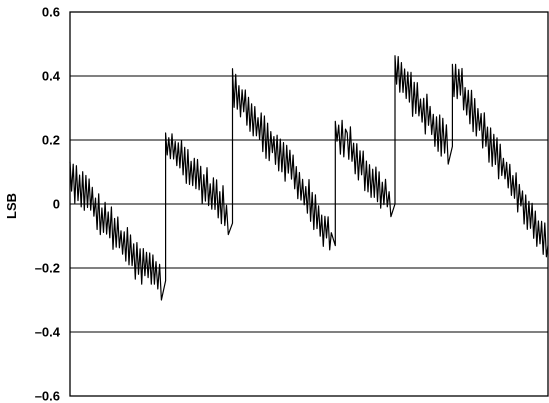 The height and width of the screenshot is (403, 549). Describe the element at coordinates (47, 396) in the screenshot. I see `y-tick-label: –0.6` at that location.